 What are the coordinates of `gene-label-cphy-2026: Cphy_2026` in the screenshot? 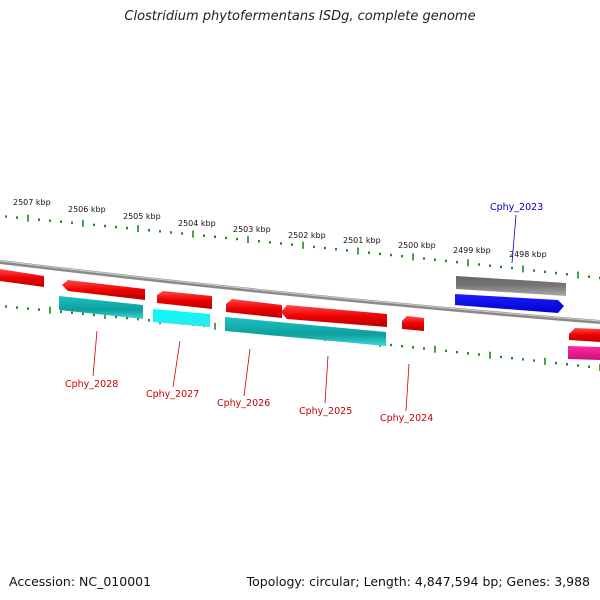 It's located at (243, 403).